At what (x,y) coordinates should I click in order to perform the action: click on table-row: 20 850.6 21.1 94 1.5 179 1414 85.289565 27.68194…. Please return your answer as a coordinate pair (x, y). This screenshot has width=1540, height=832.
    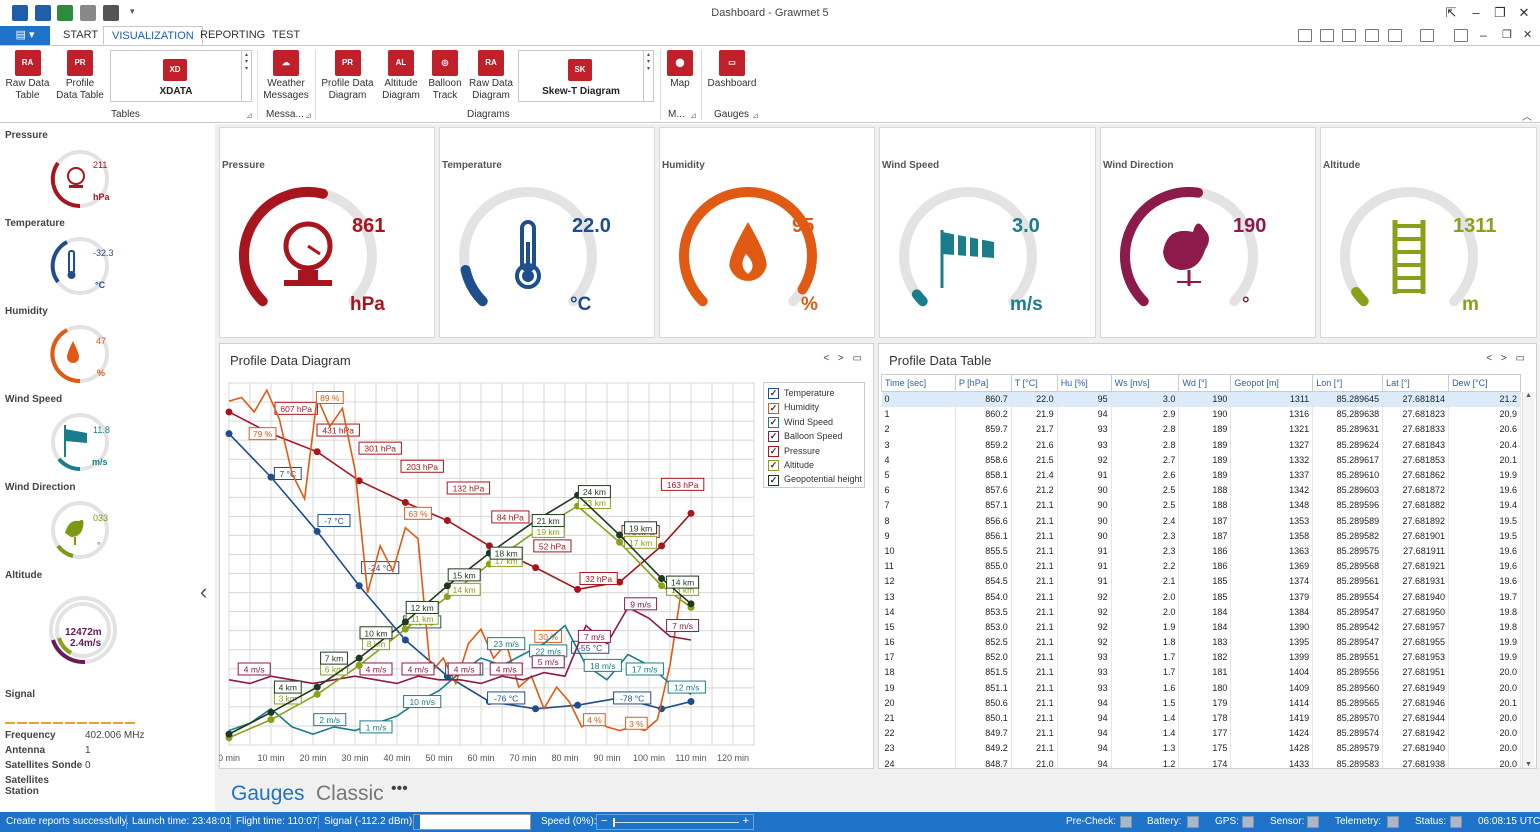
    Looking at the image, I should click on (1201, 703).